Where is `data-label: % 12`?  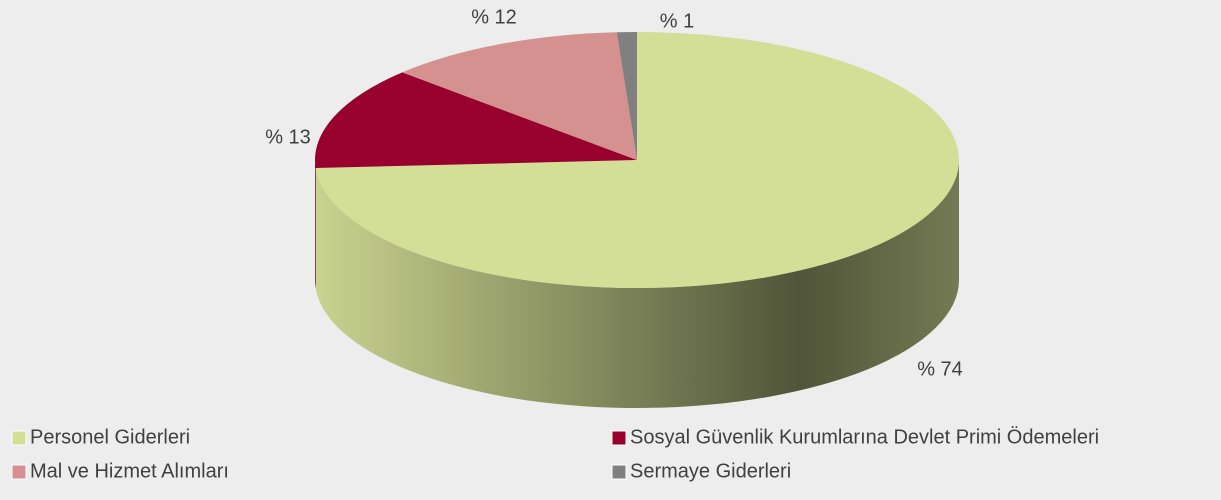 data-label: % 12 is located at coordinates (494, 17).